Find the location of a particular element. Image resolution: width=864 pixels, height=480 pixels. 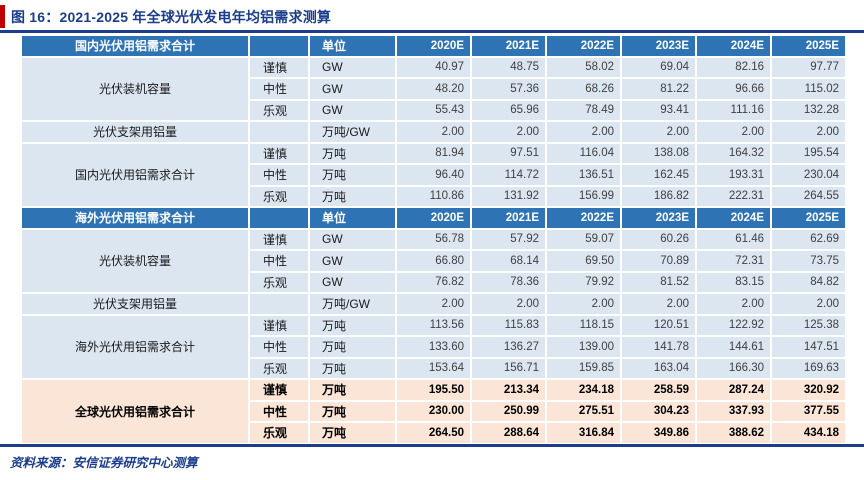

value-cell: 258.59 is located at coordinates (658, 390).